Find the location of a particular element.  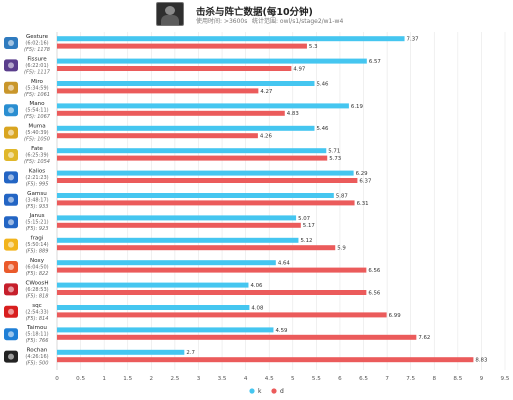

player-games: (F5): 500 is located at coordinates (37, 364).